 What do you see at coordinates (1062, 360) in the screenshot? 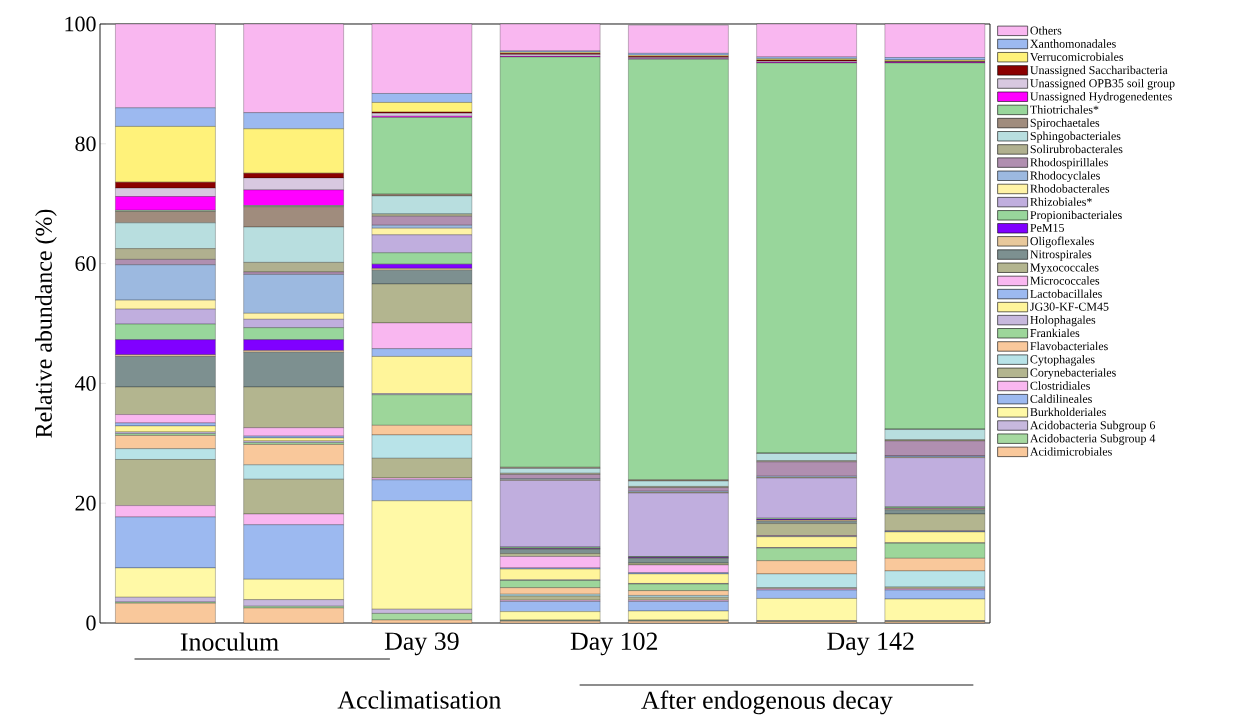
I see `legend-label: Cytophagales` at bounding box center [1062, 360].